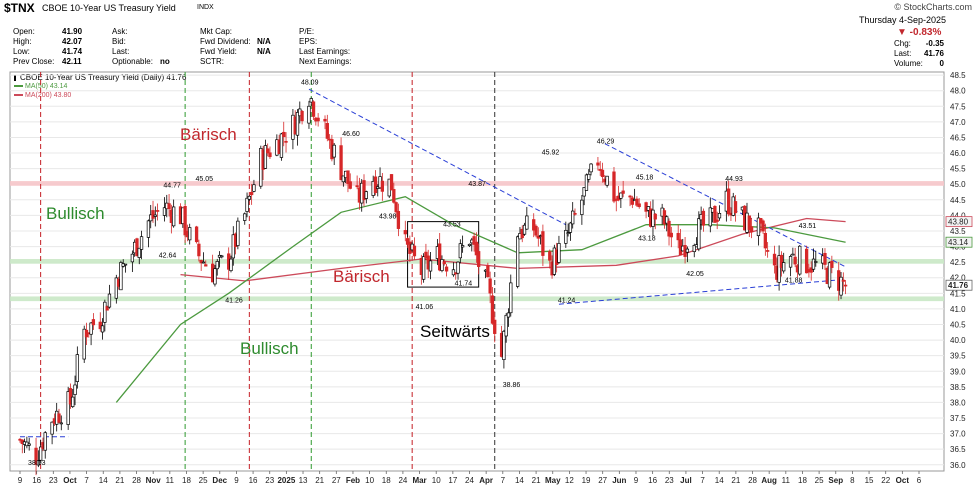  Describe the element at coordinates (477, 184) in the screenshot. I see `price-annotation: 43.87` at that location.